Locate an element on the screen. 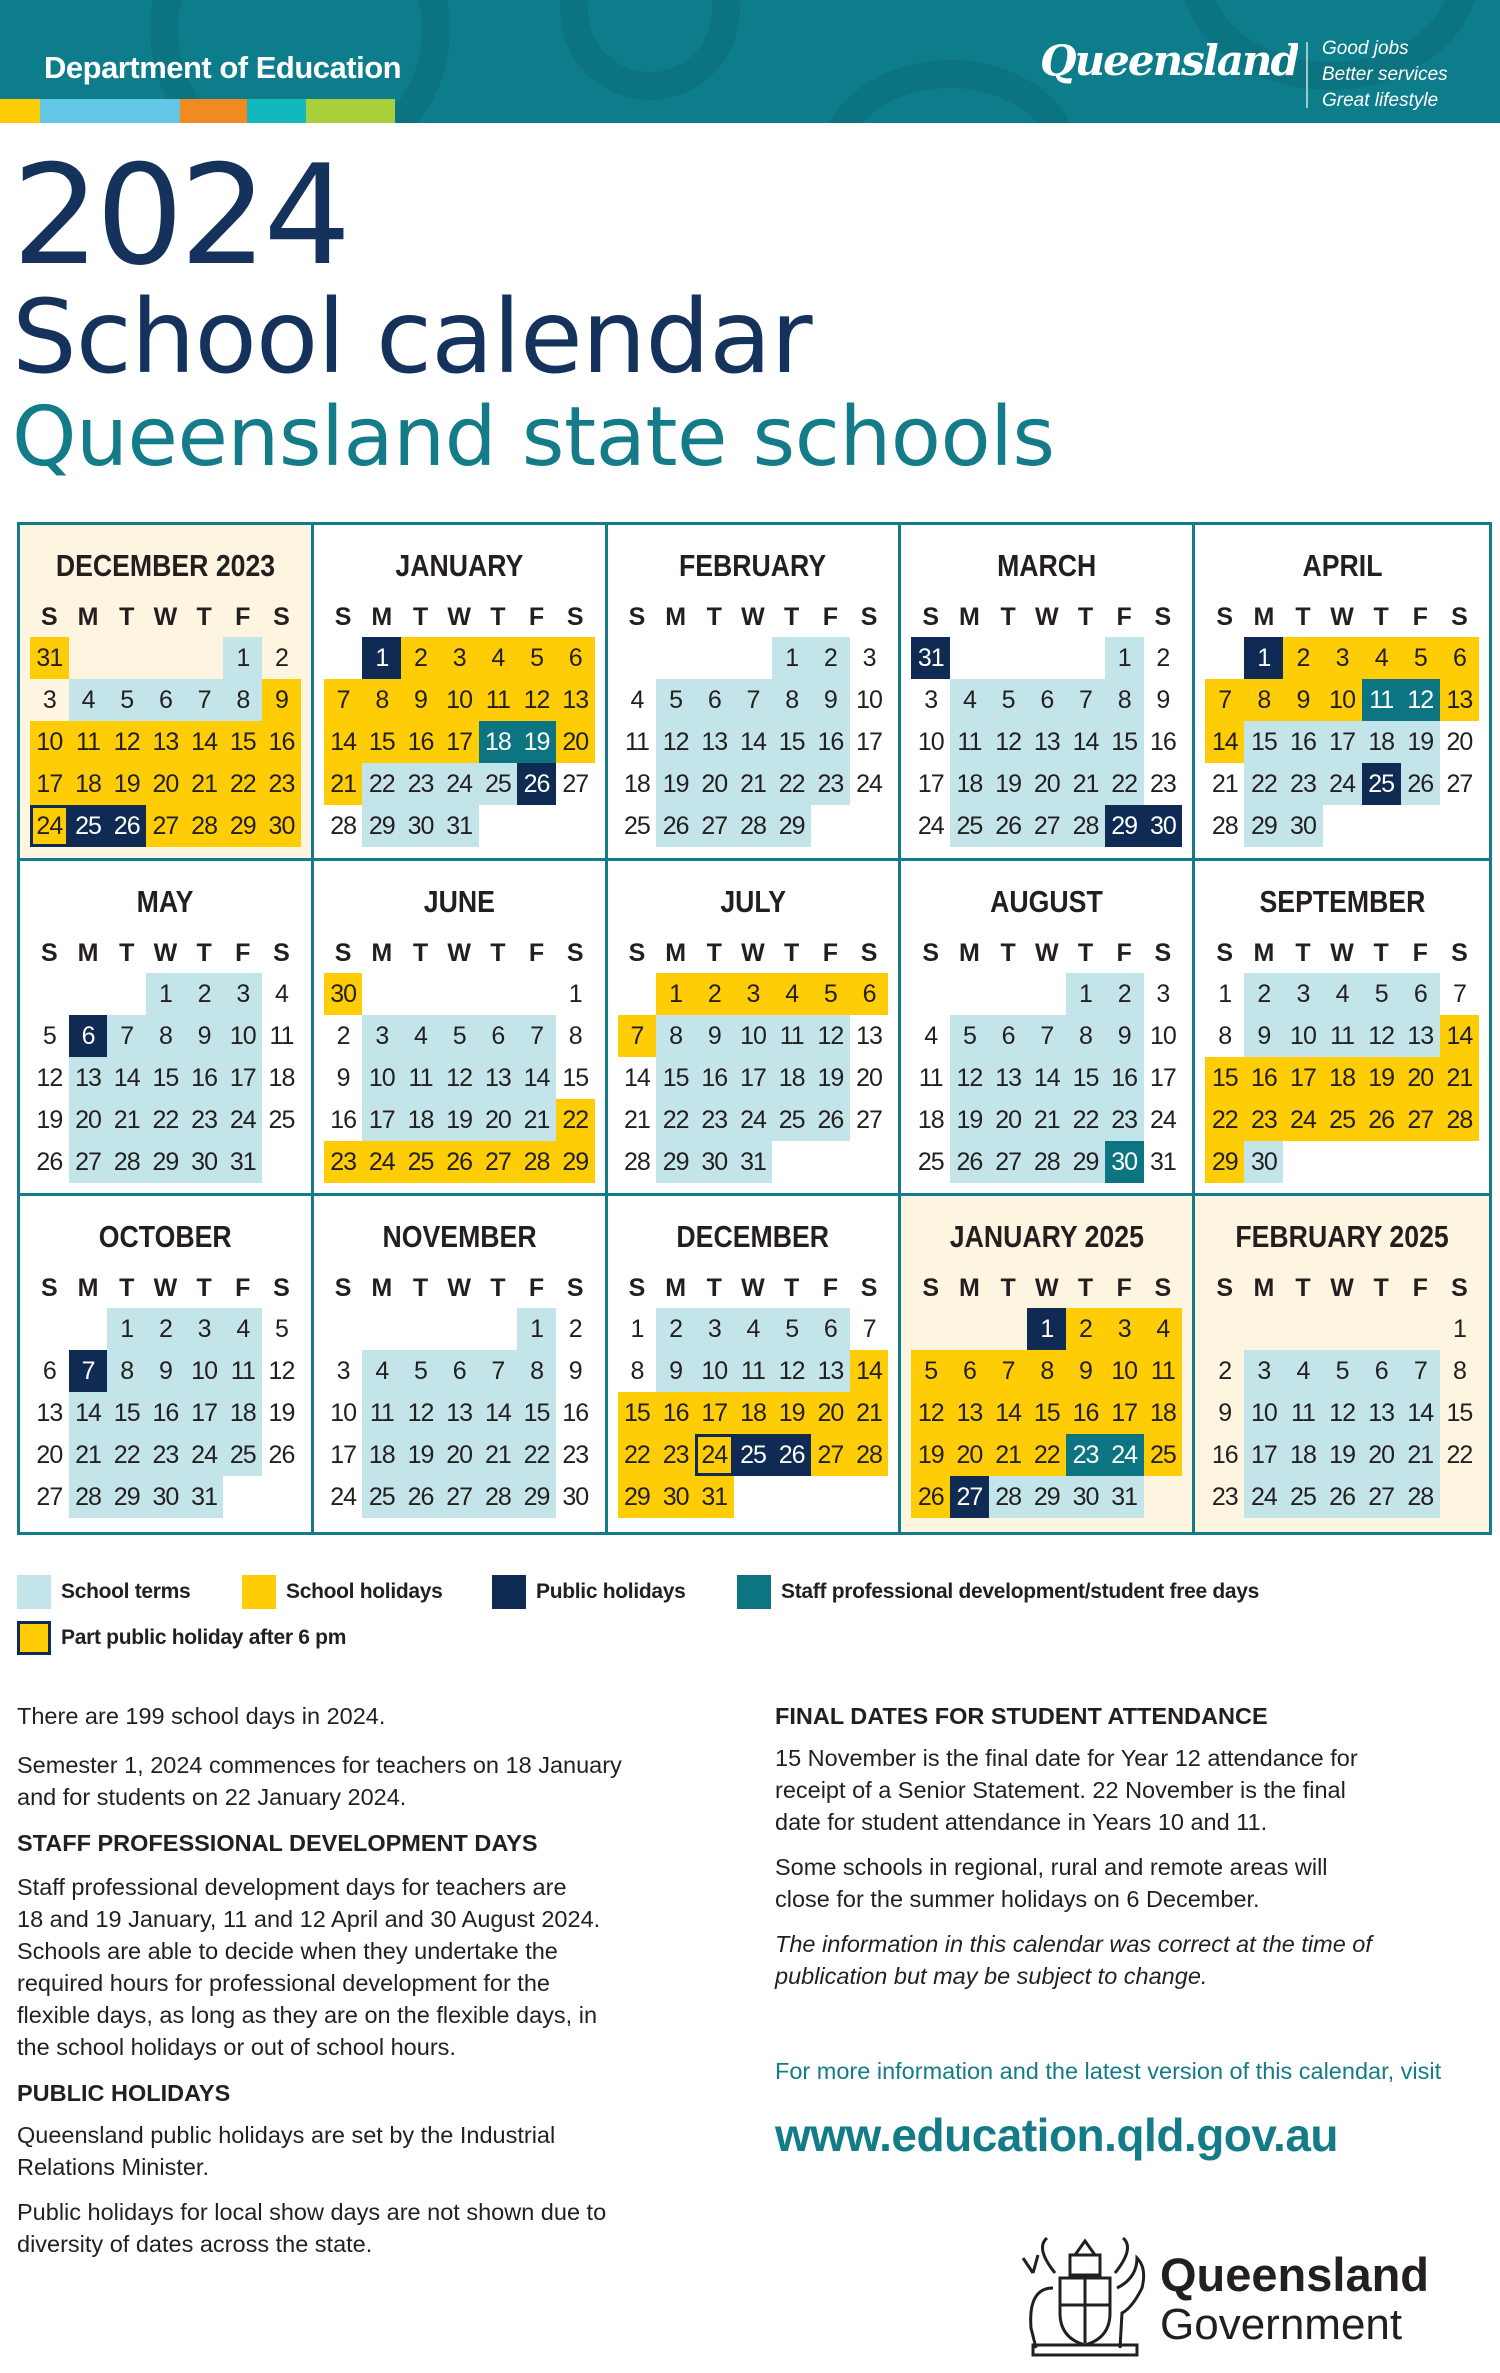 Image resolution: width=1500 pixels, height=2373 pixels. day-cell: 6 is located at coordinates (88, 1035).